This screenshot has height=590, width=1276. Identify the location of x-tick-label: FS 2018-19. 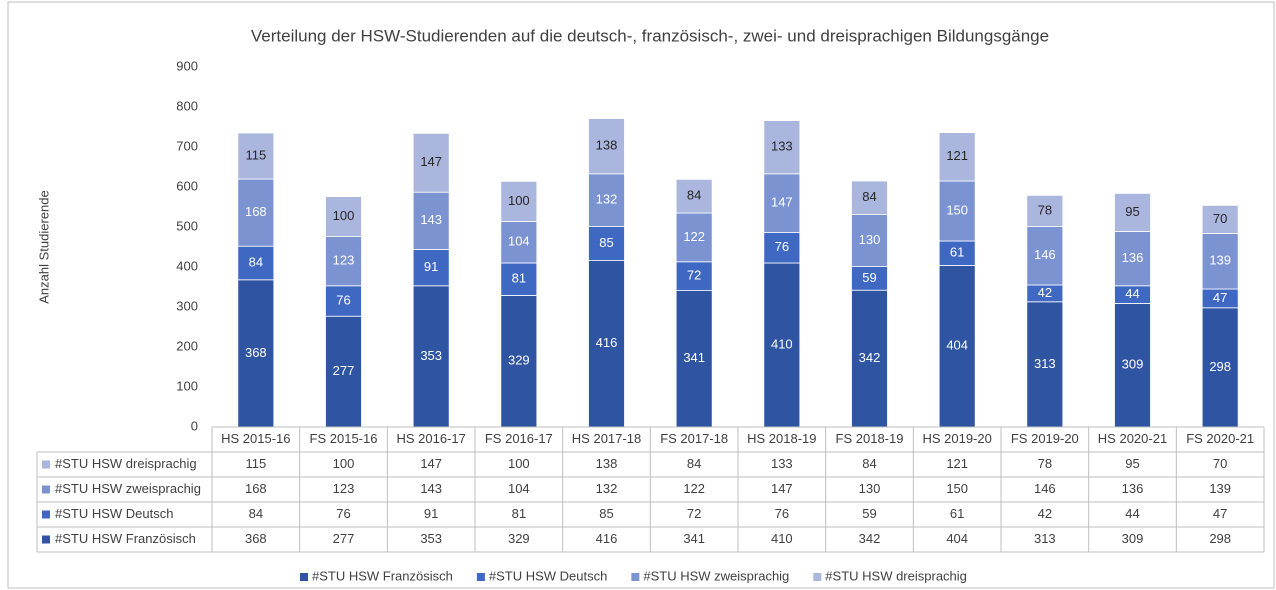
(870, 438).